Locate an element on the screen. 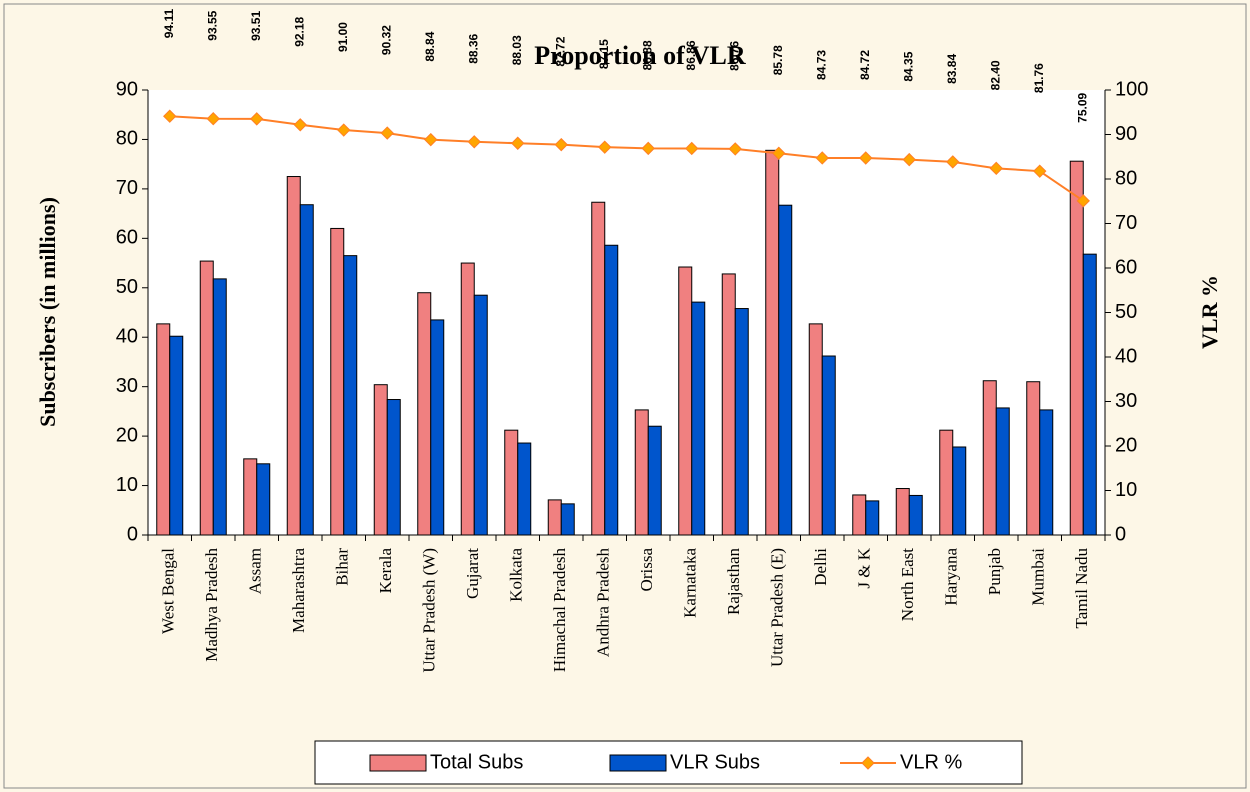 The height and width of the screenshot is (792, 1250). data-label: 90.32 is located at coordinates (386, 40).